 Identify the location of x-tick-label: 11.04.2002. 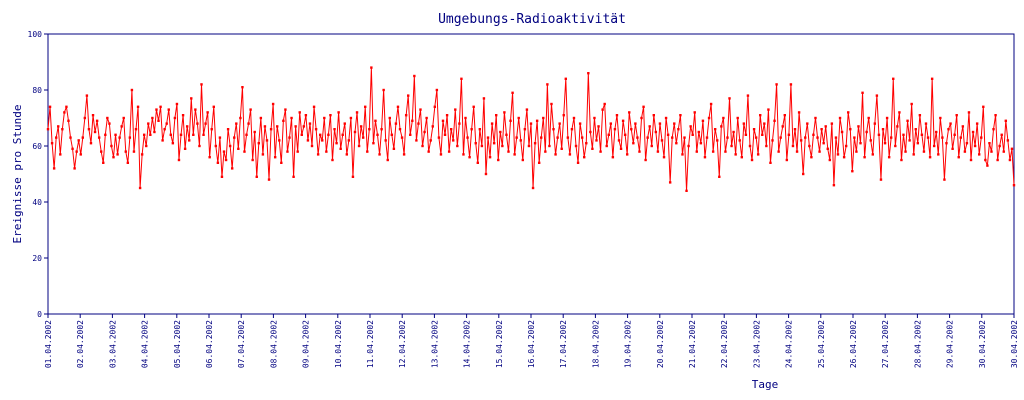
(370, 344).